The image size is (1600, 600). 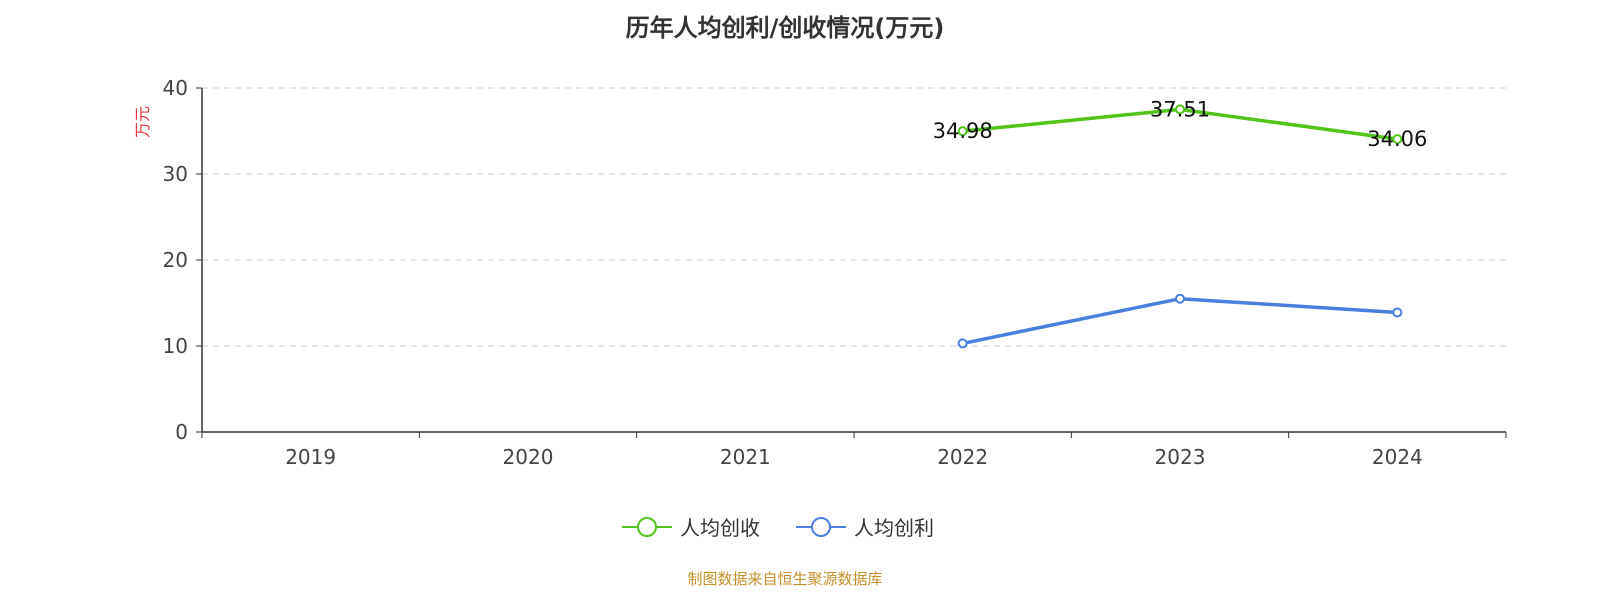 I want to click on y-tick-label: 20, so click(x=175, y=260).